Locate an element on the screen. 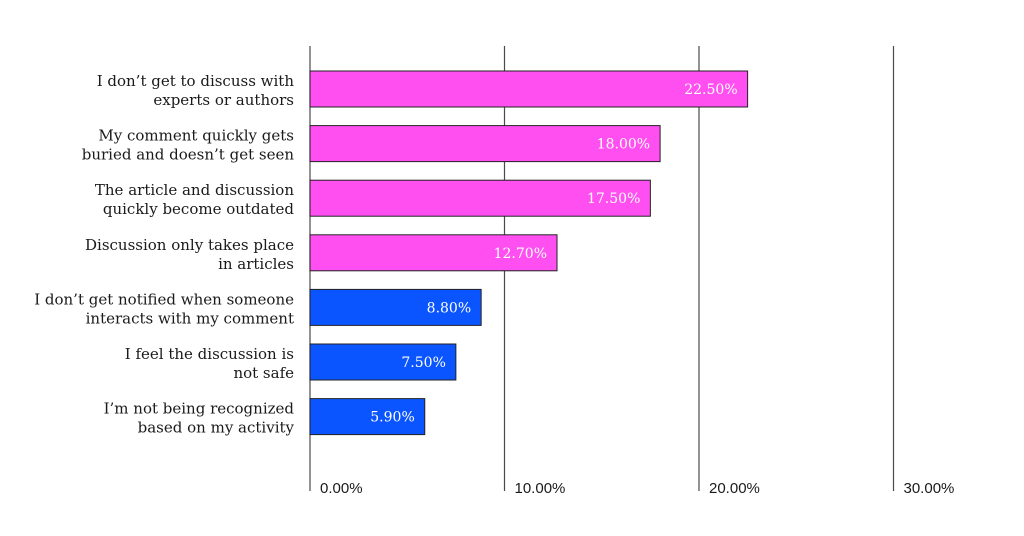 The width and height of the screenshot is (1024, 536). category-label-line: not safe is located at coordinates (263, 373).